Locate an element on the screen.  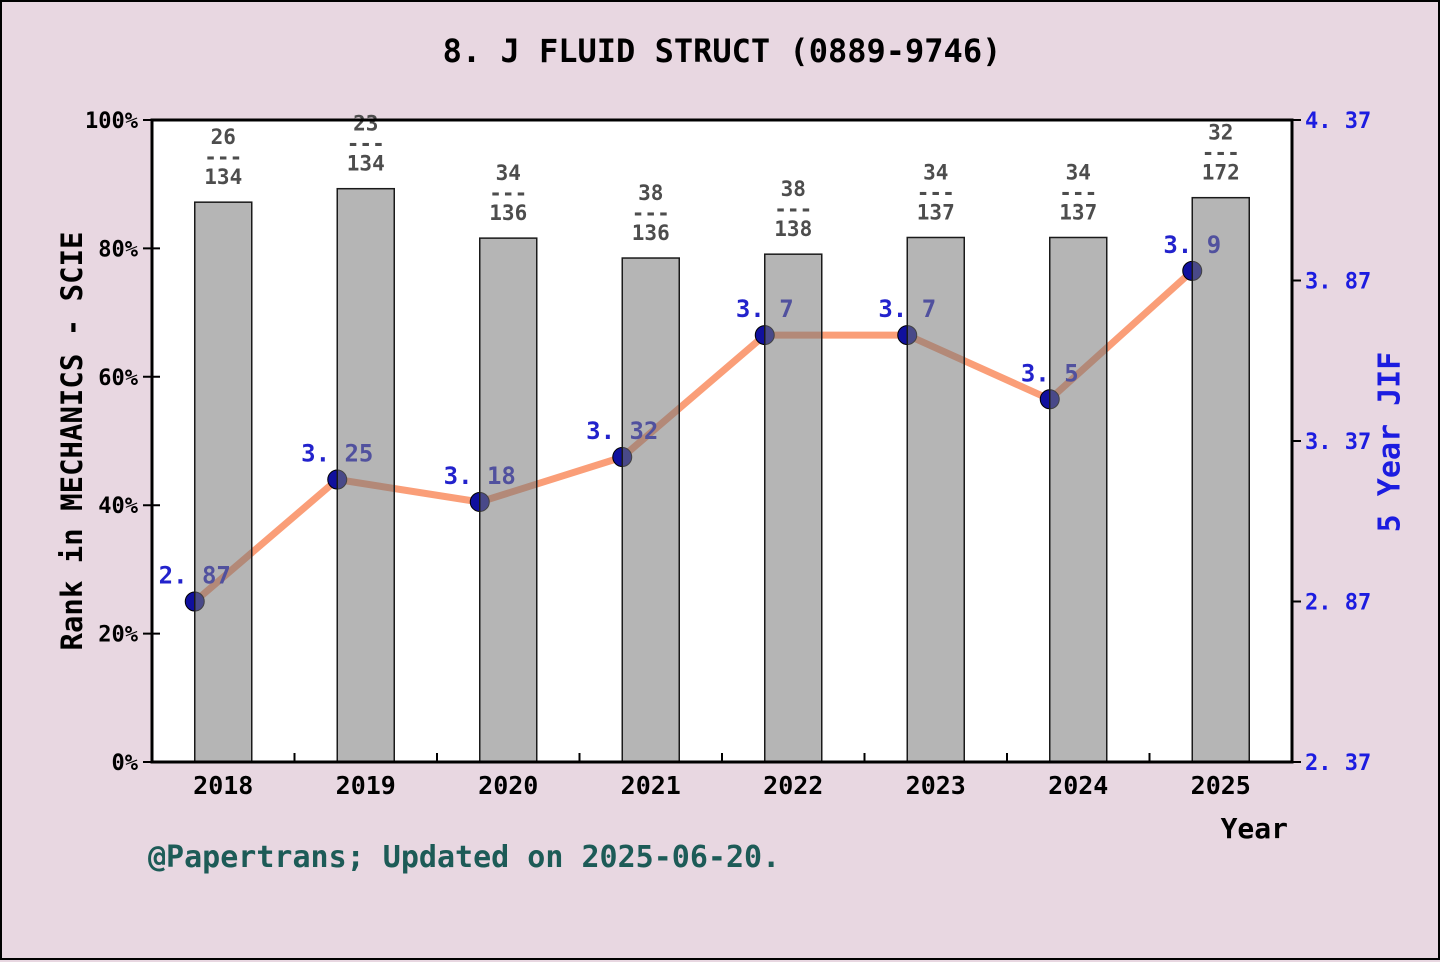
x-tick-label-2022: 2022 is located at coordinates (793, 785).